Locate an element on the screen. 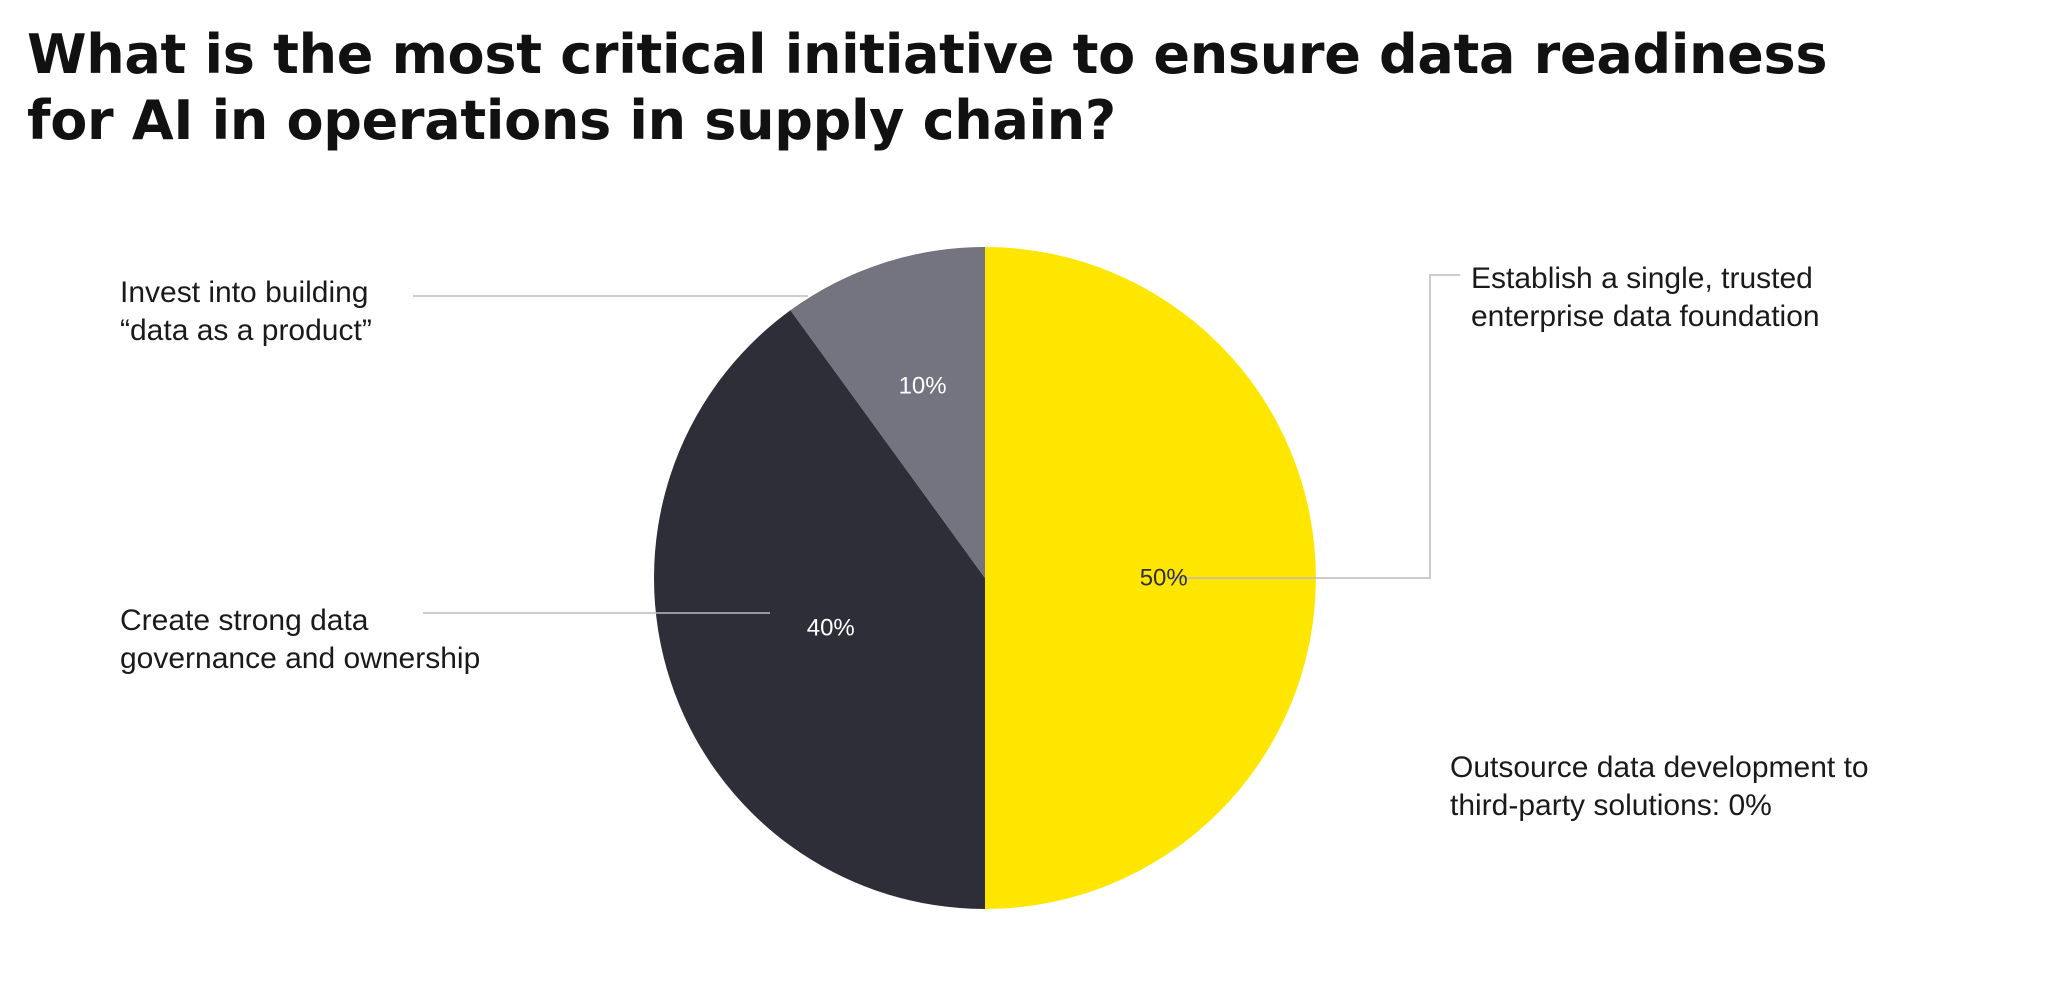 This screenshot has height=981, width=2048. slice-2-category-label-line-2: governance and ownership is located at coordinates (300, 658).